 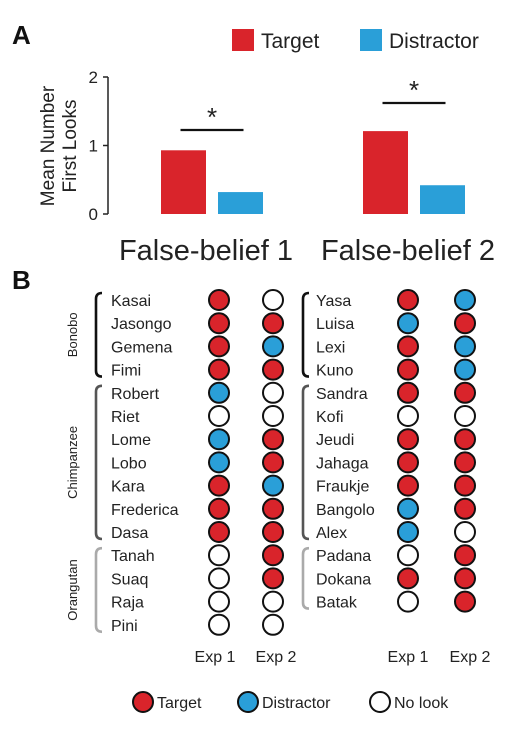 I want to click on legend-label-distractor: Distractor, so click(x=434, y=41).